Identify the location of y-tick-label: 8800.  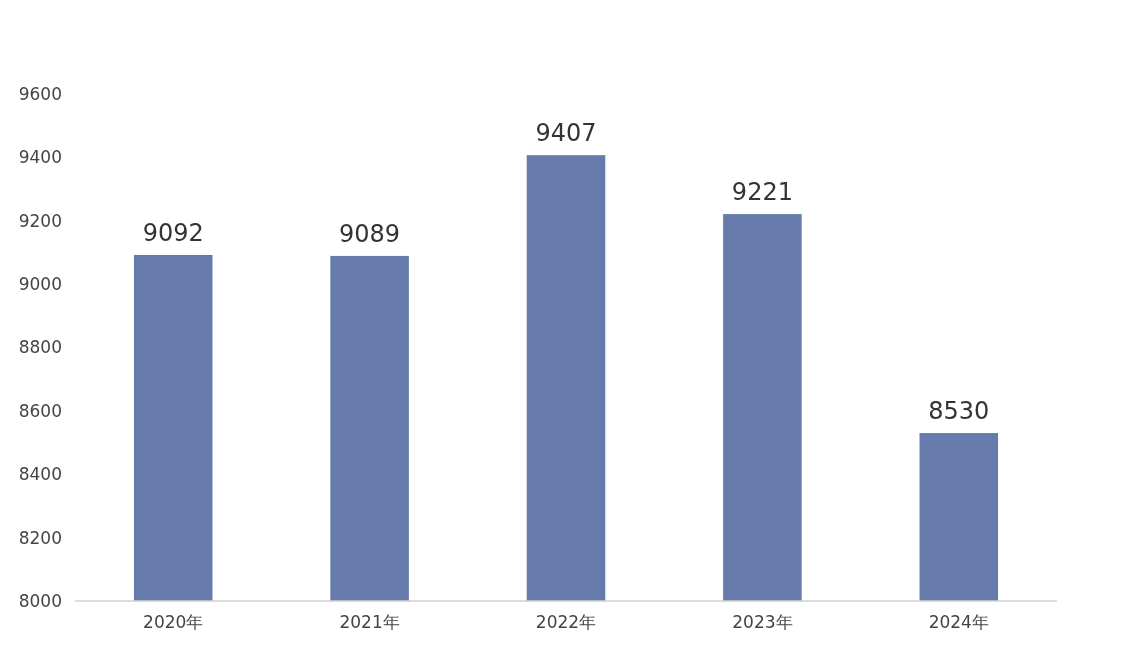
(40, 347).